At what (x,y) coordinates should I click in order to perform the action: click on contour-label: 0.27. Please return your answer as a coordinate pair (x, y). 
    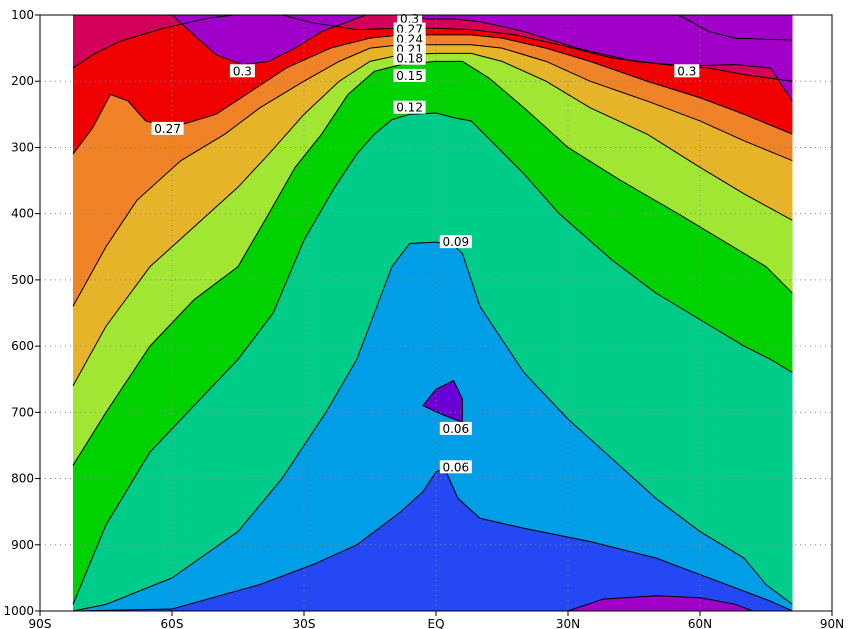
    Looking at the image, I should click on (167, 129).